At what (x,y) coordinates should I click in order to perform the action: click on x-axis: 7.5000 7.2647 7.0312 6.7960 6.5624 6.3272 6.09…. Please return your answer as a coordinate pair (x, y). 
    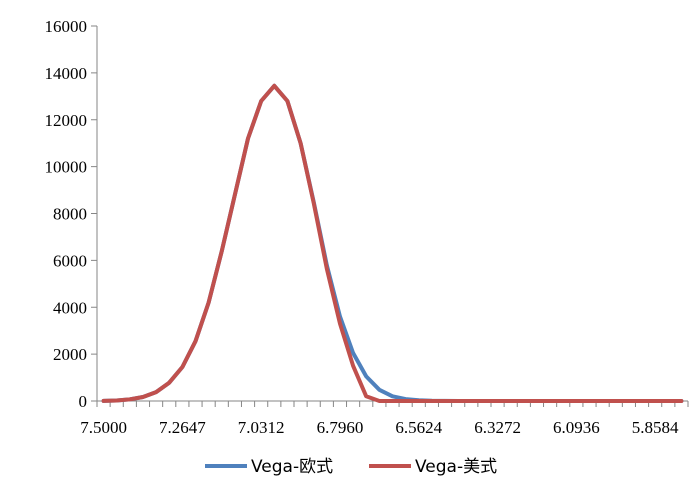
    Looking at the image, I should click on (384, 418).